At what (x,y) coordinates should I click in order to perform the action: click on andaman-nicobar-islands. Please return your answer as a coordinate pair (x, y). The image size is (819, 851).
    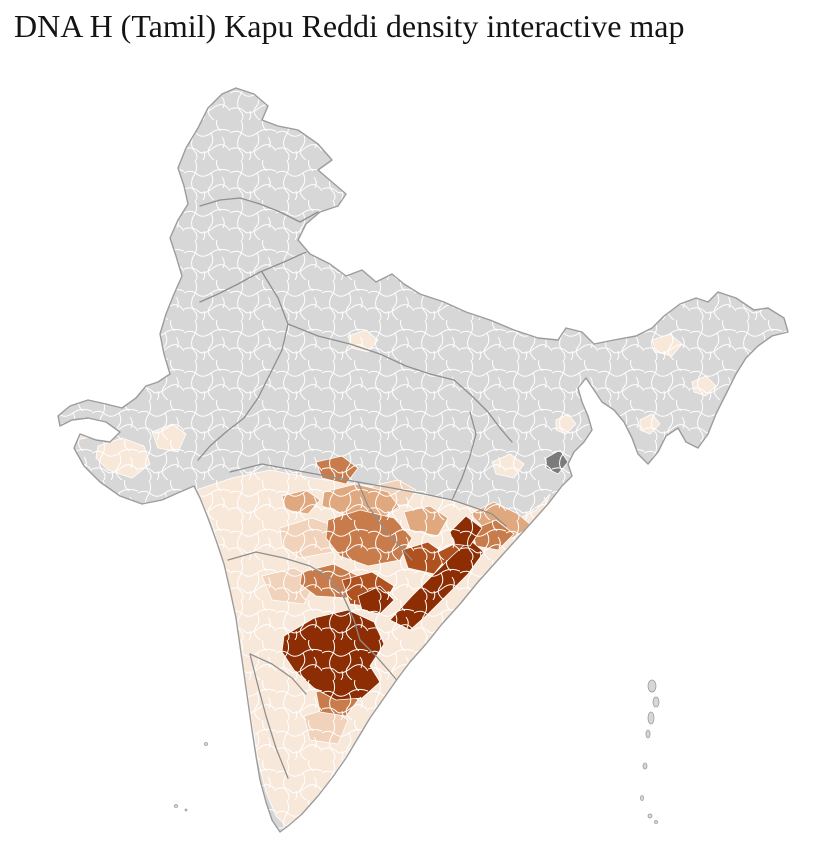
    Looking at the image, I should click on (650, 751).